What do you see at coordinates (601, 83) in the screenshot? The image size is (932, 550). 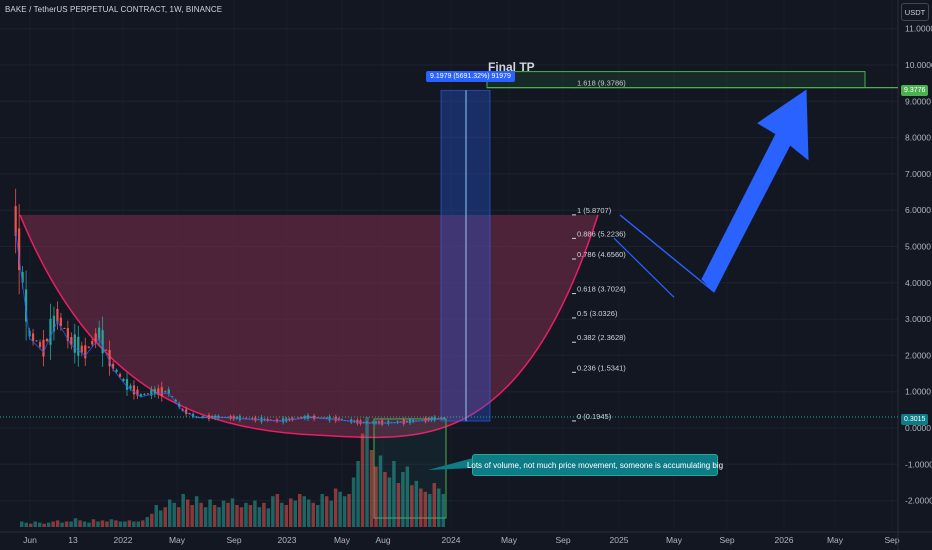 I see `fib-label: 1.618 (9.3786)` at bounding box center [601, 83].